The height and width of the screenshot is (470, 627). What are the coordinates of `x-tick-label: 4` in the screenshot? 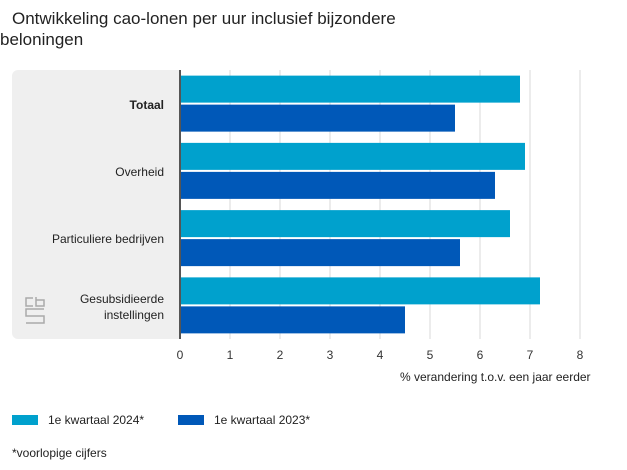 It's located at (380, 355).